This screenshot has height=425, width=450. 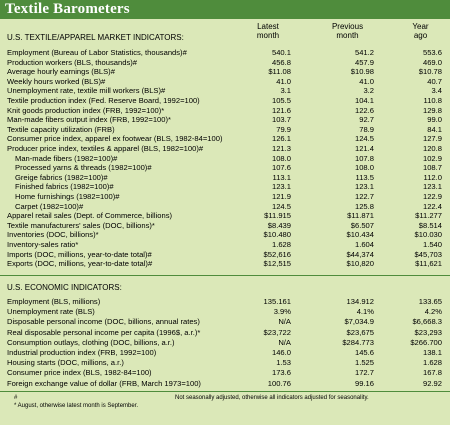 I want to click on title-bar: Textile Barometers, so click(x=225, y=9).